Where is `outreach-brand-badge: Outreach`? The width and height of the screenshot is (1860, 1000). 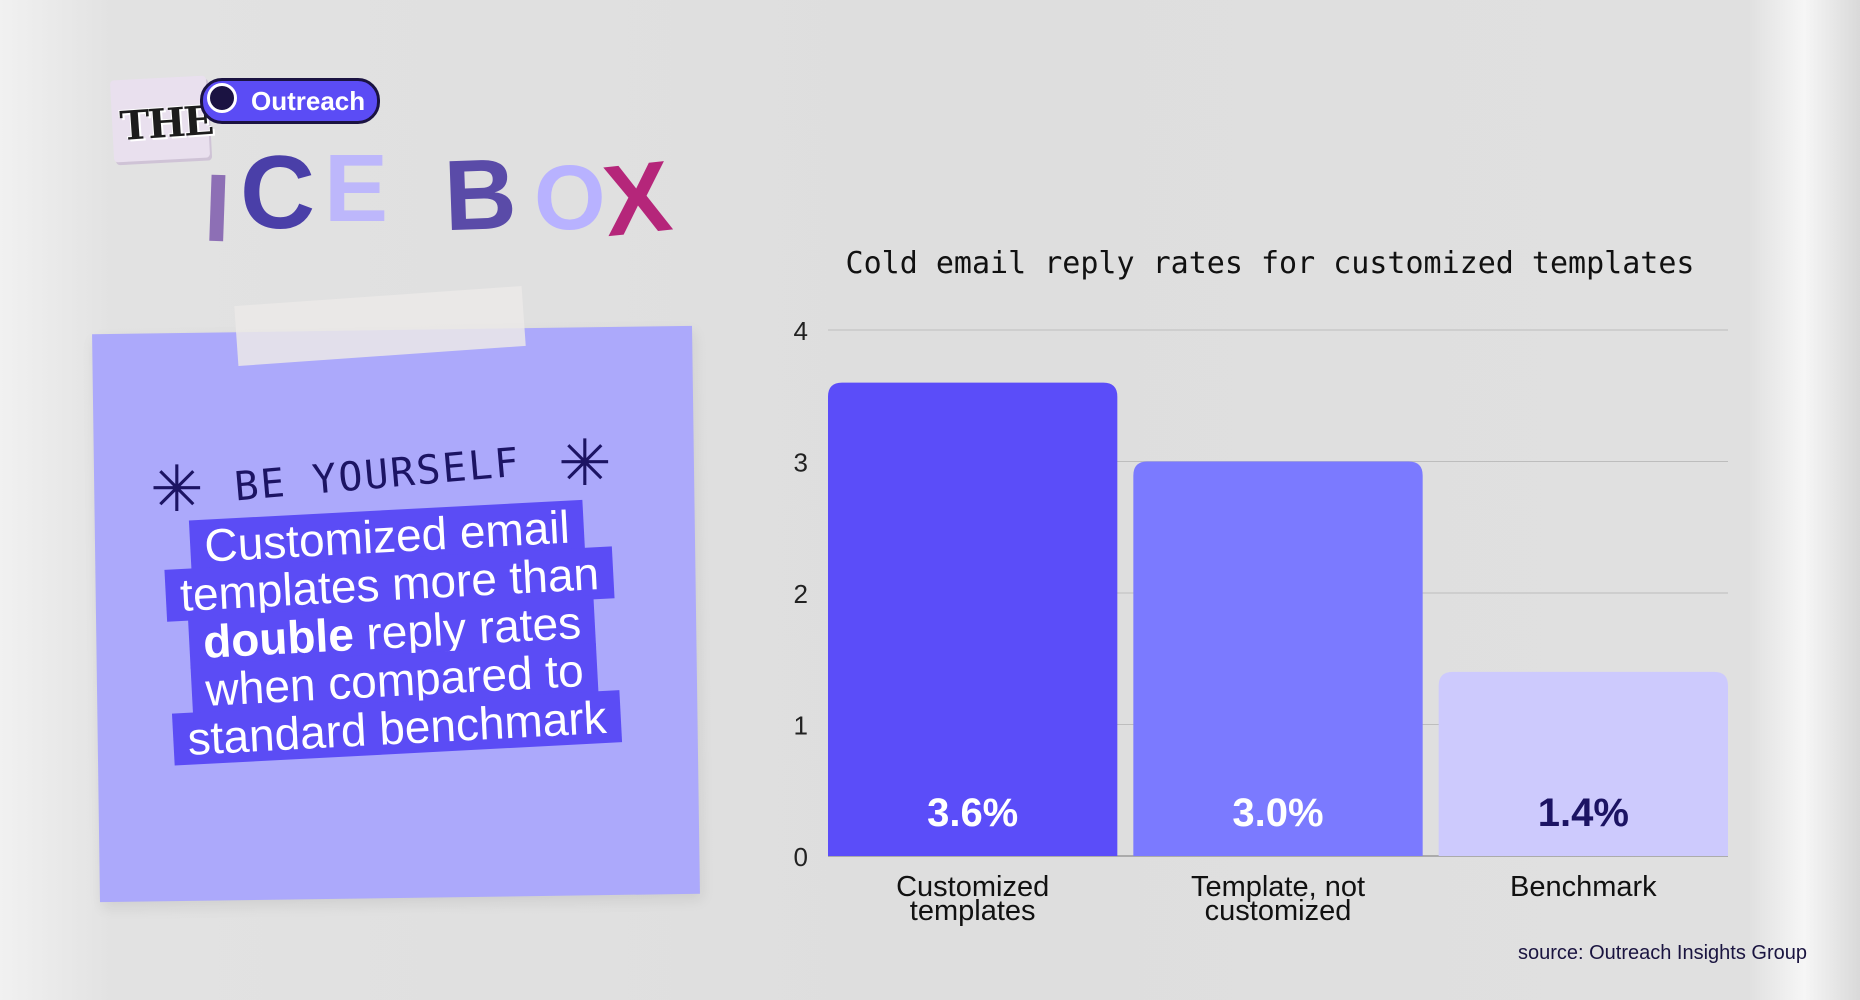 outreach-brand-badge: Outreach is located at coordinates (290, 101).